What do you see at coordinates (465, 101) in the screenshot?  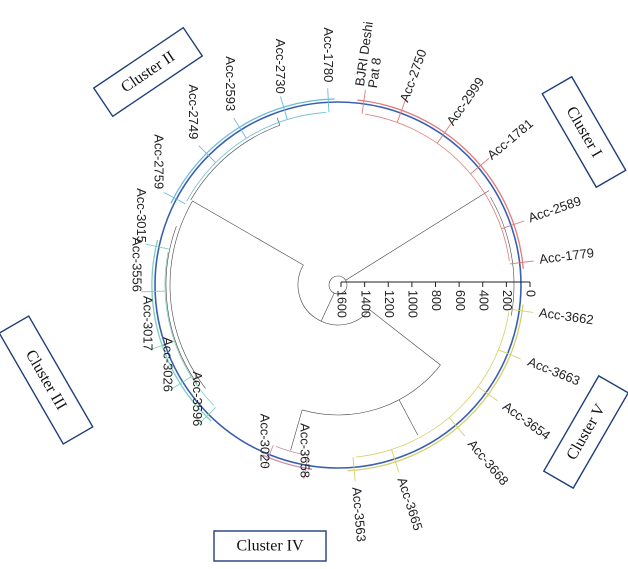 I see `leaf-label: Acc-2999` at bounding box center [465, 101].